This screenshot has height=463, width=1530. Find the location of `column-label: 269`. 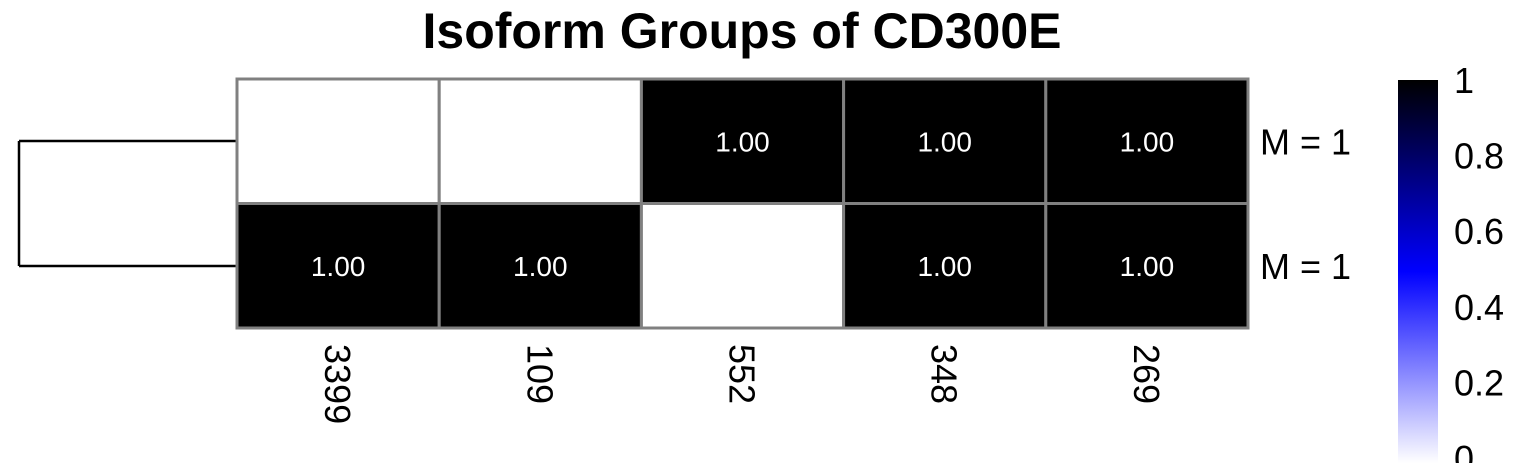

column-label: 269 is located at coordinates (1146, 374).